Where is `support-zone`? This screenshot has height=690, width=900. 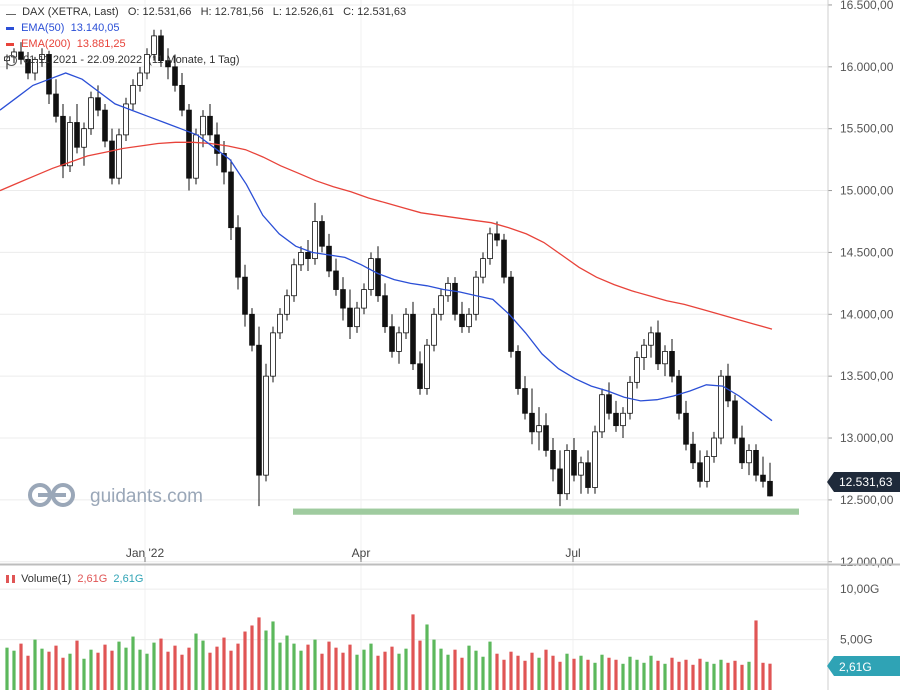
support-zone is located at coordinates (546, 511).